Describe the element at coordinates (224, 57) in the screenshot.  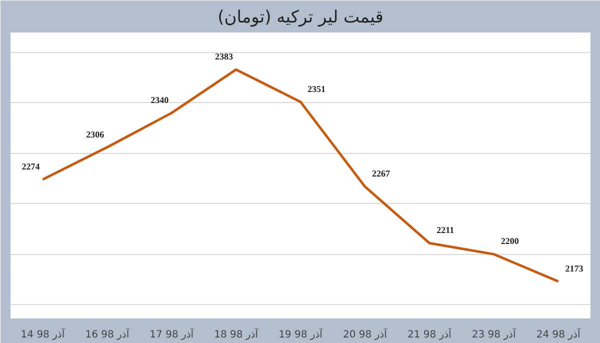
I see `data-label: 2383` at that location.